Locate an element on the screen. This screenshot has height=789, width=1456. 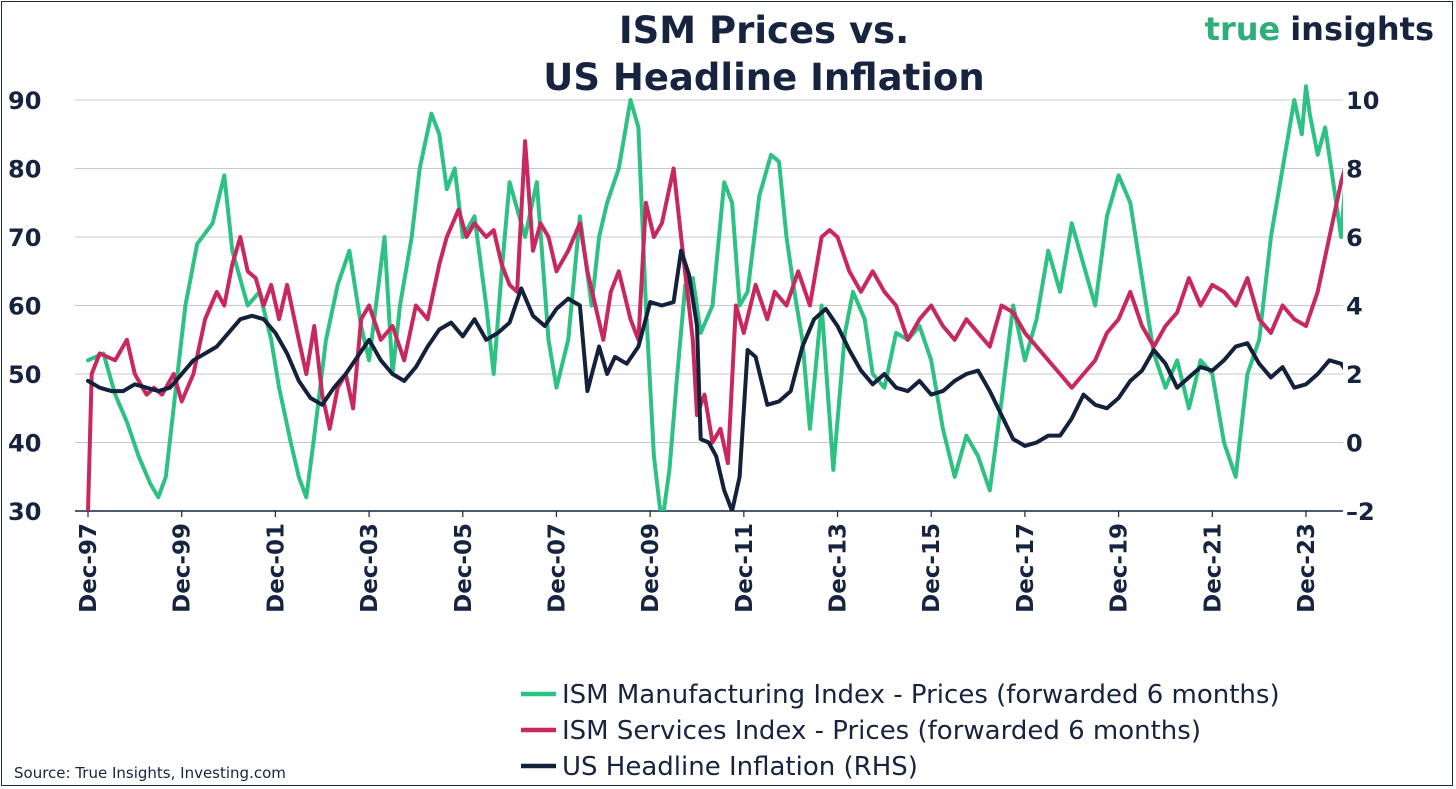
left-y-tick-label-6: 30 is located at coordinates (24, 512).